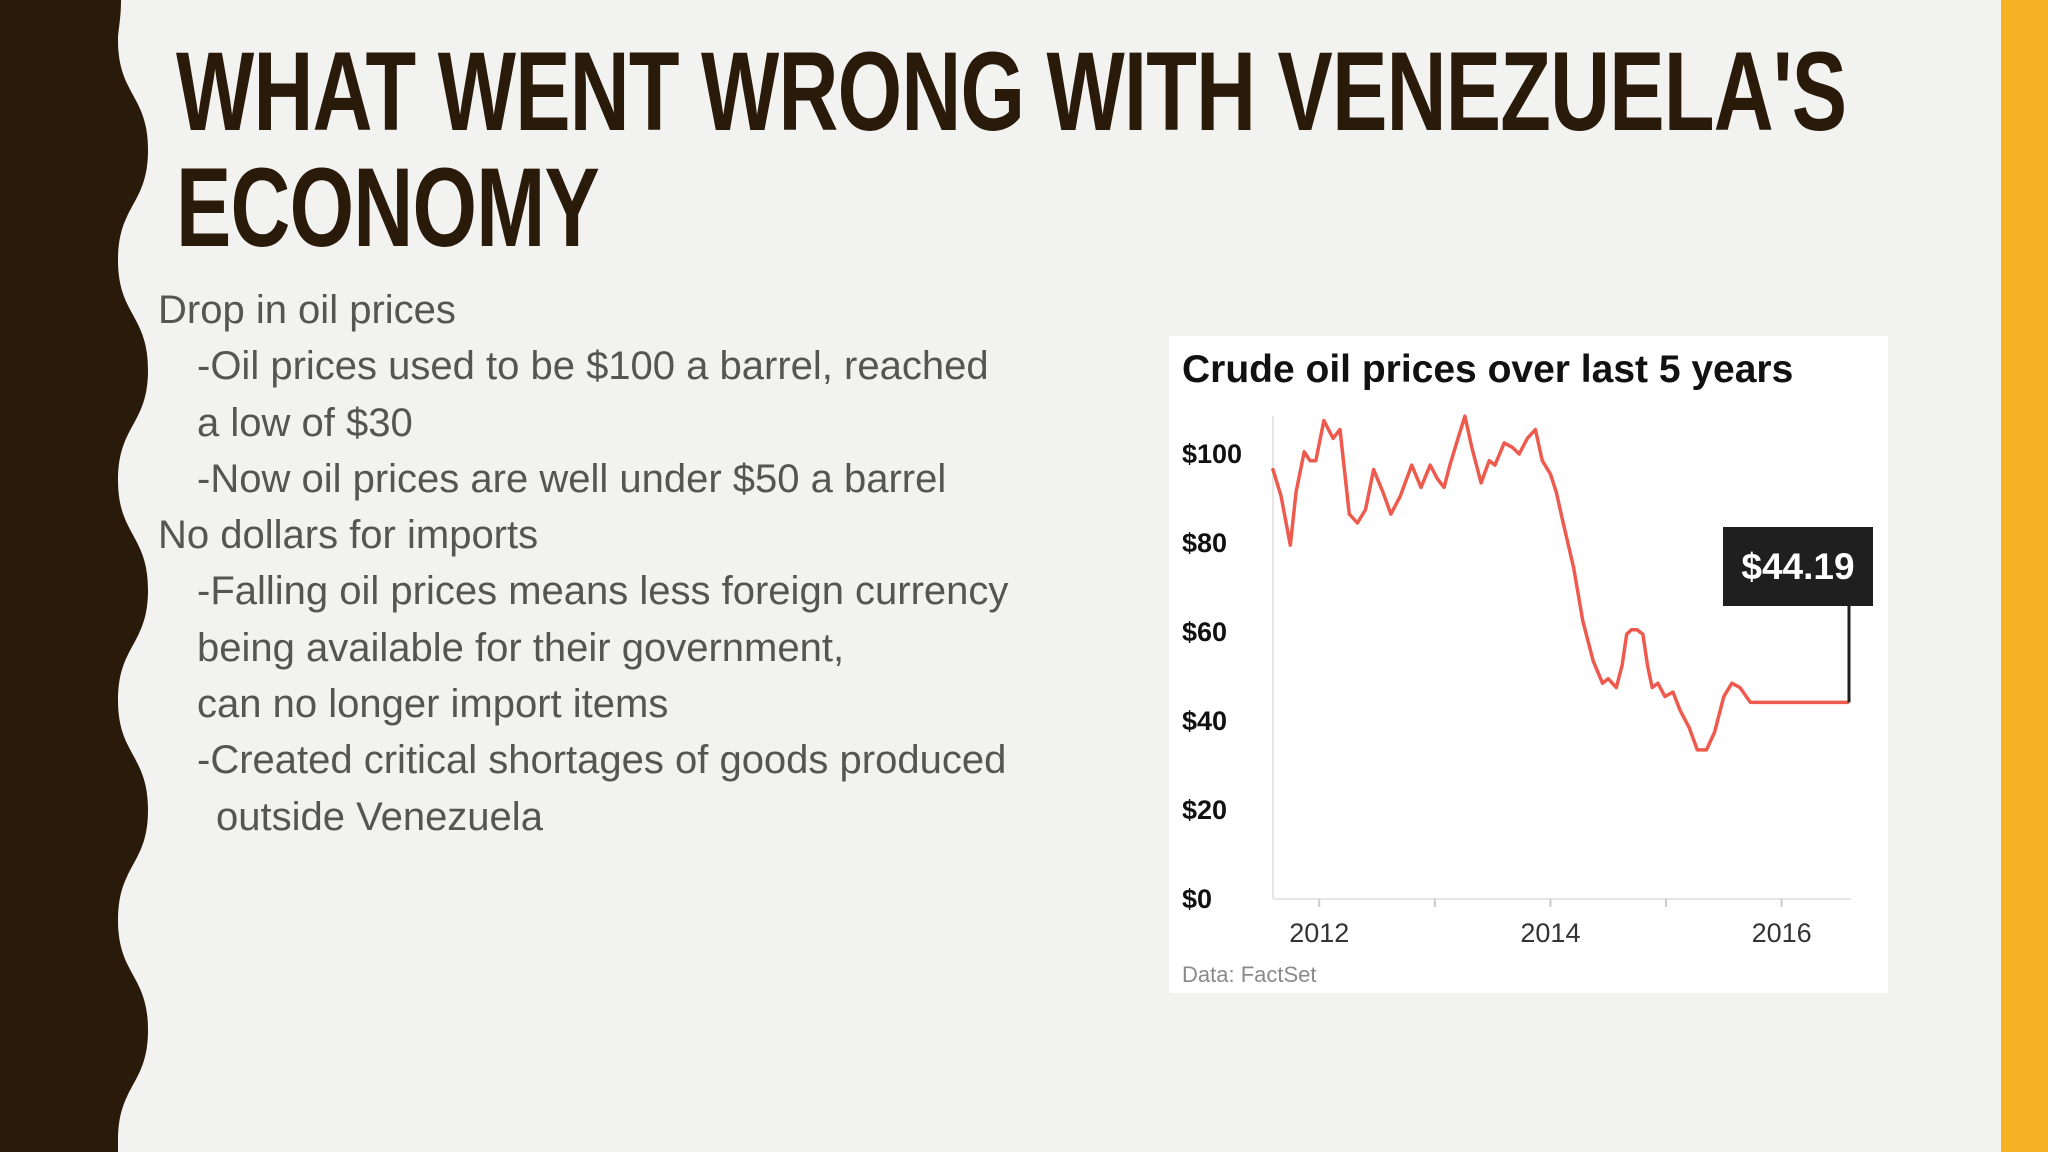 The width and height of the screenshot is (2048, 1152). What do you see at coordinates (1782, 933) in the screenshot?
I see `x-tick-label: 2016` at bounding box center [1782, 933].